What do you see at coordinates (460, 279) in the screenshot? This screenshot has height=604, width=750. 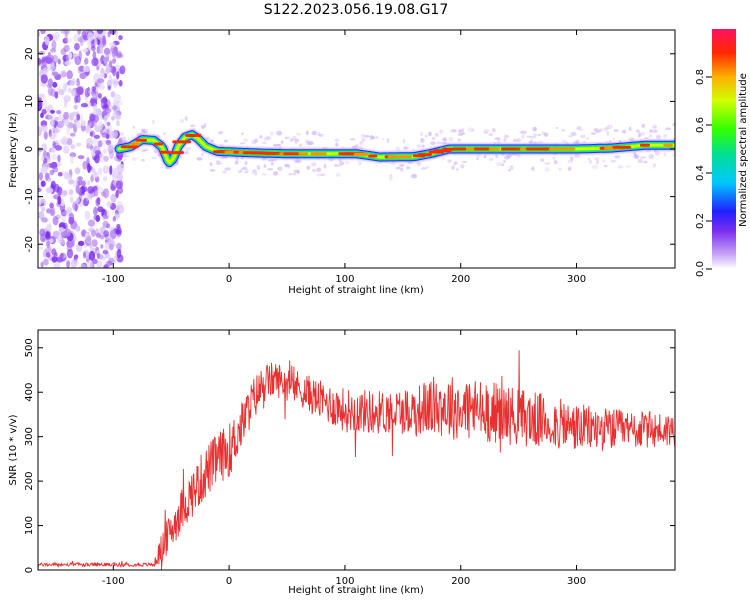 I see `x-tick-label: 200` at bounding box center [460, 279].